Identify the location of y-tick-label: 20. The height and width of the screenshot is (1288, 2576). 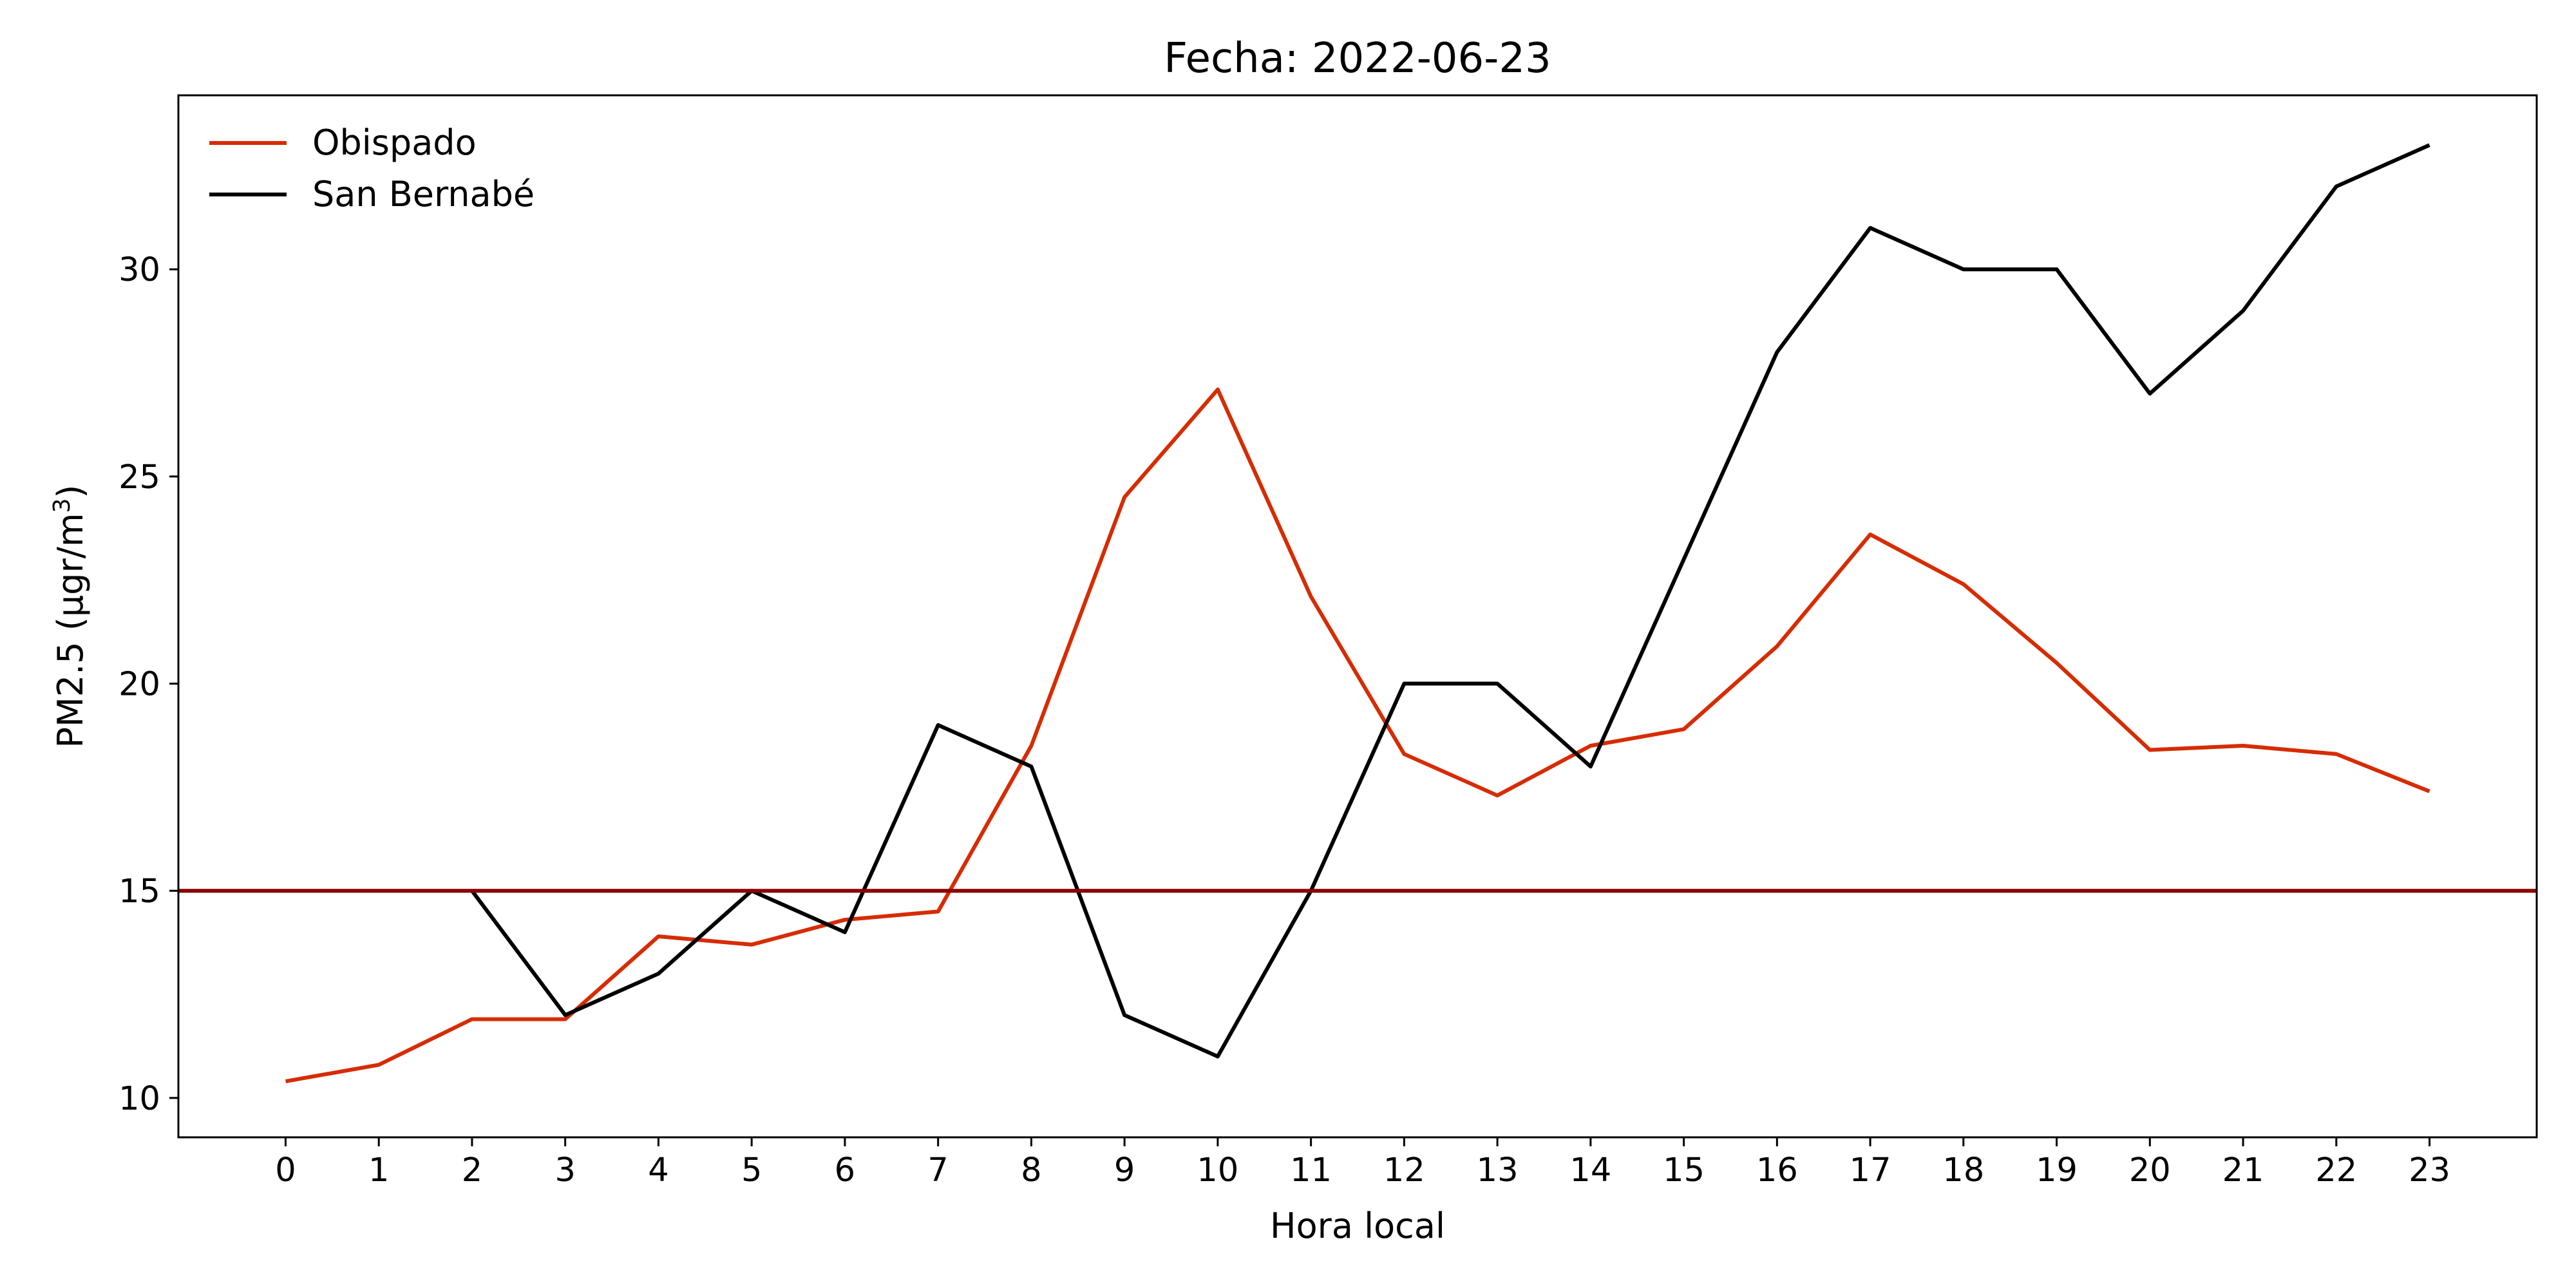
(139, 685).